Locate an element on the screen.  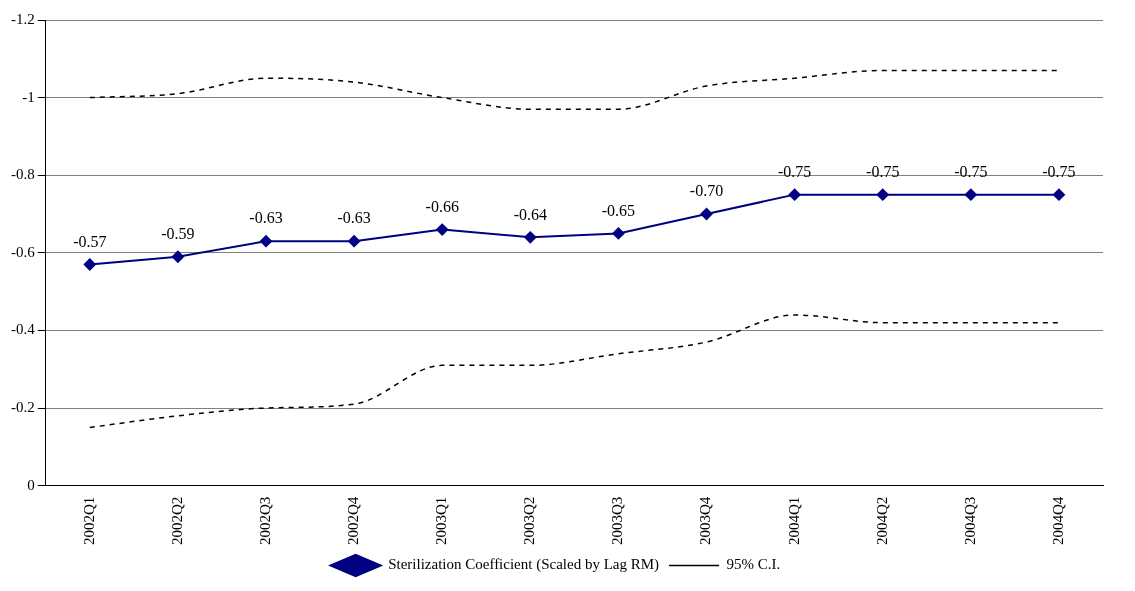
data-label: -0.64 is located at coordinates (530, 214).